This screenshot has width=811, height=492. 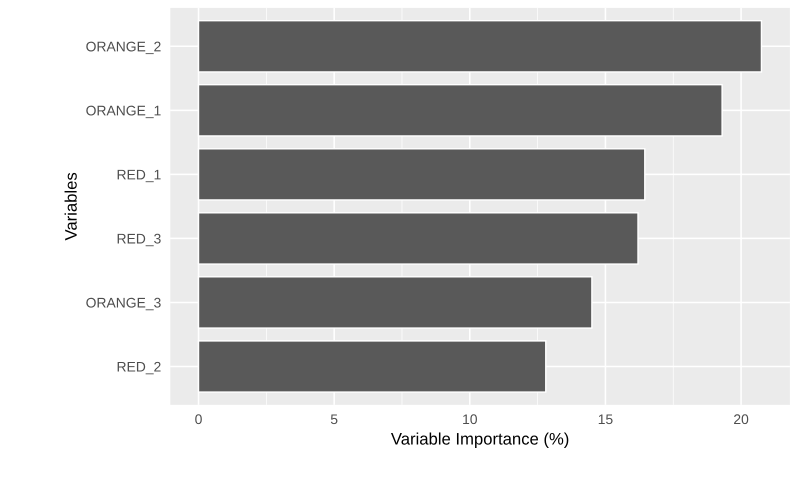 I want to click on x-tick-label: 10, so click(x=470, y=419).